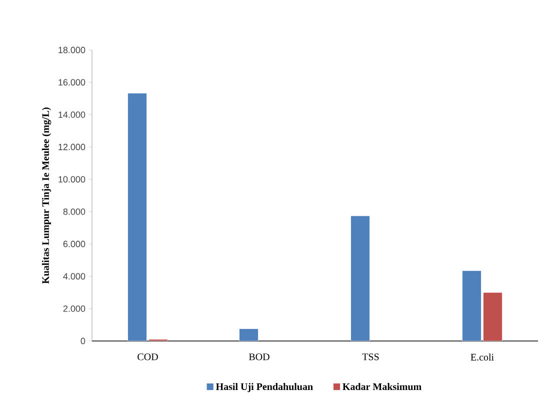 Image resolution: width=550 pixels, height=412 pixels. Describe the element at coordinates (148, 357) in the screenshot. I see `x-tick-label: COD` at that location.